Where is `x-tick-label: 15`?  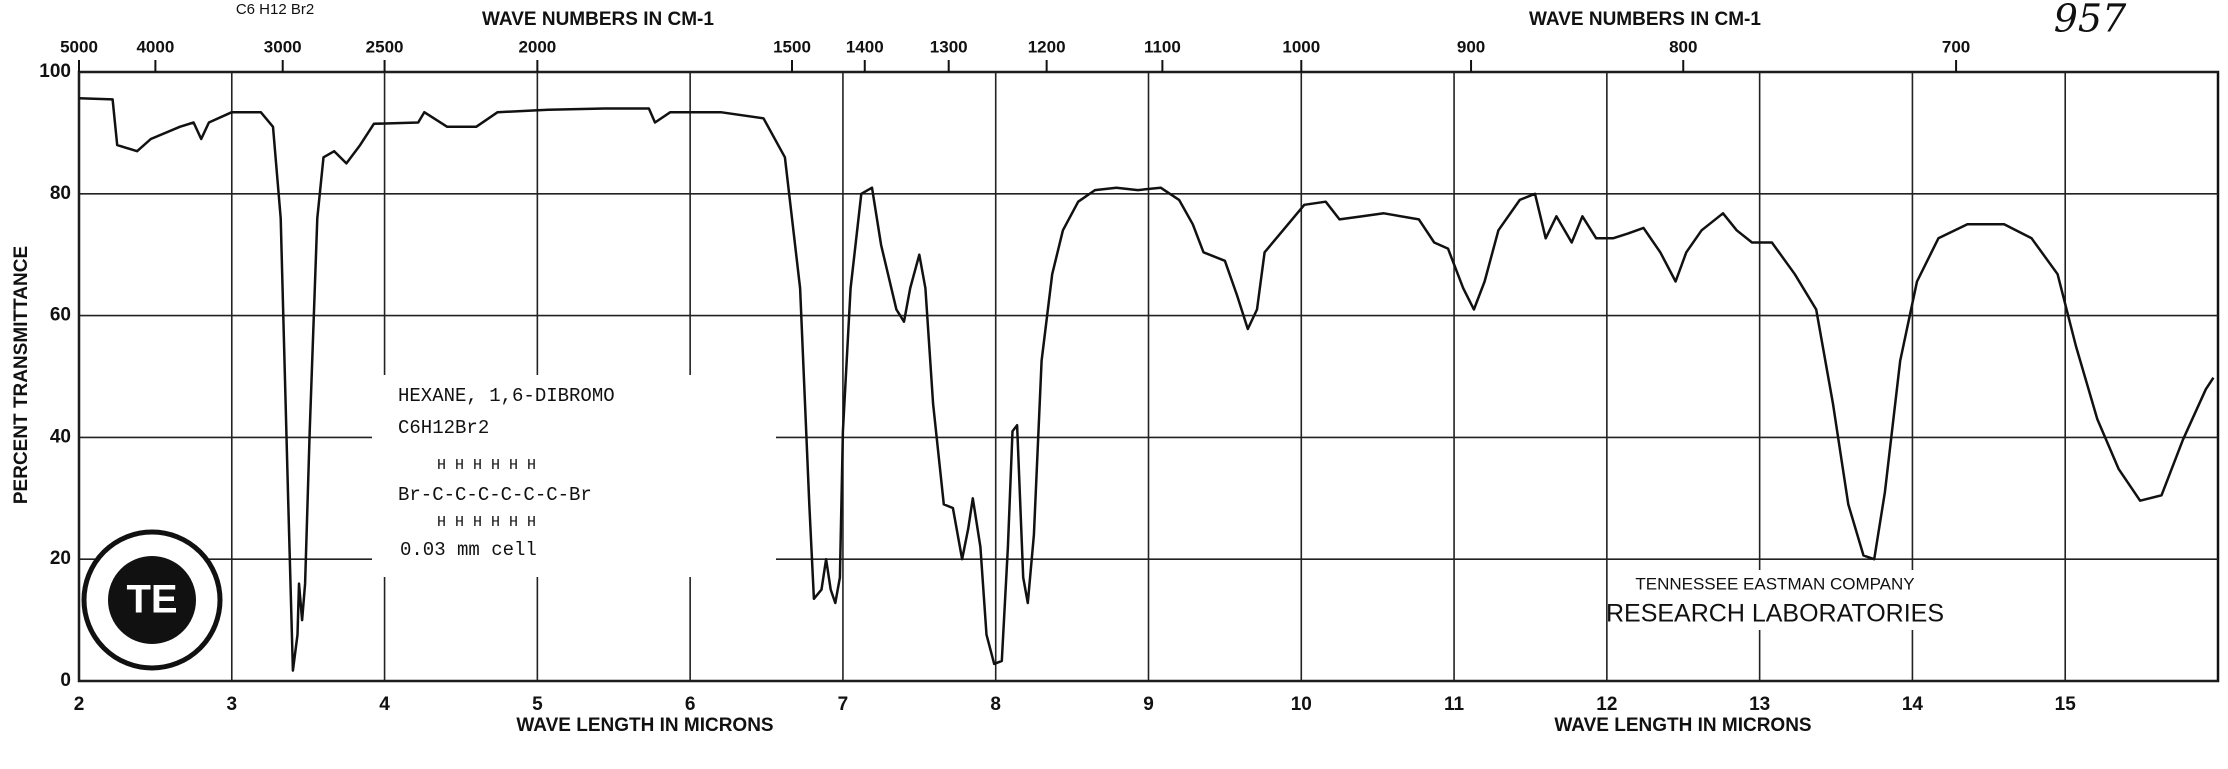 x-tick-label: 15 is located at coordinates (2066, 704).